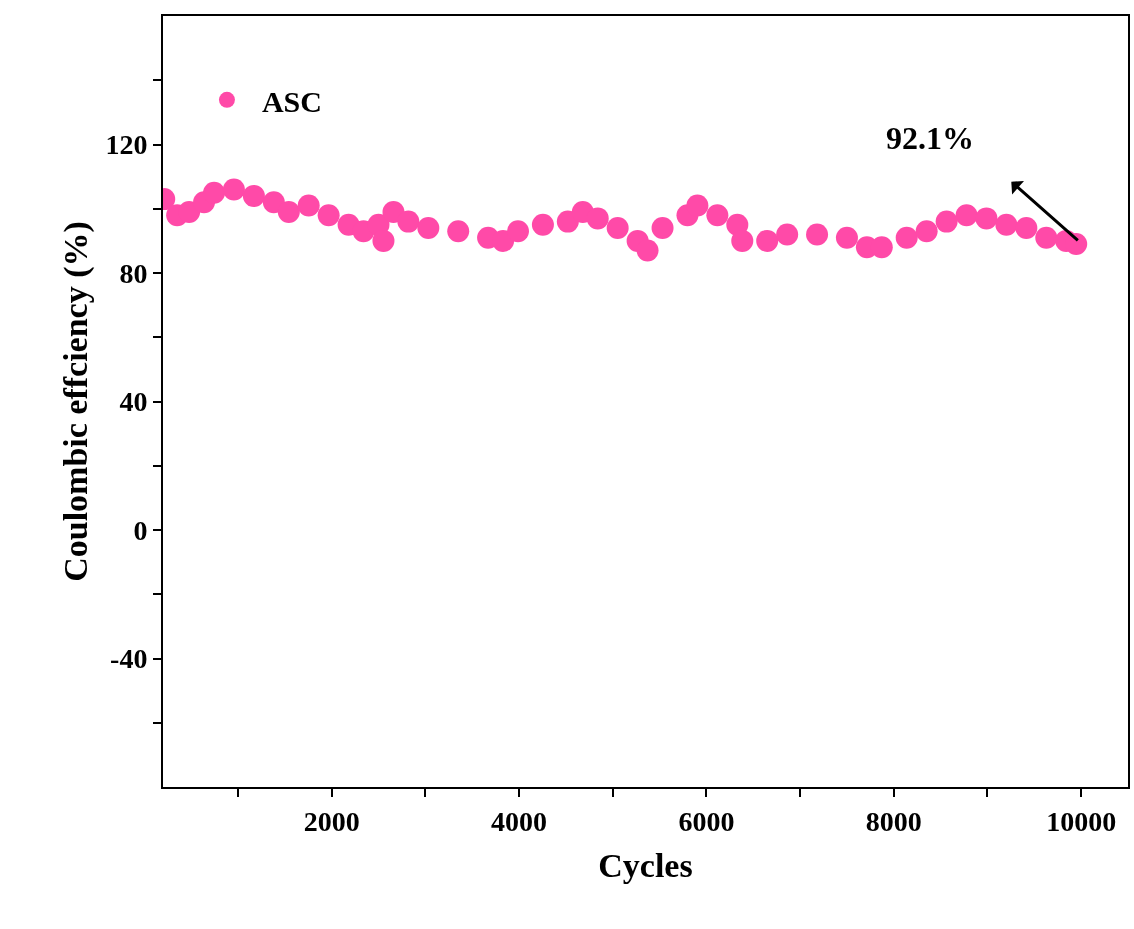 The image size is (1134, 929). Describe the element at coordinates (133, 273) in the screenshot. I see `y-tick-label: 80` at that location.